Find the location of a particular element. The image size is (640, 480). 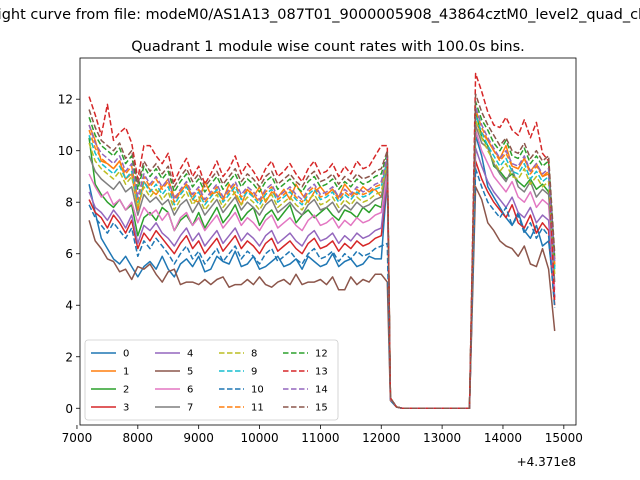

legend-label-15: 15 is located at coordinates (321, 408).